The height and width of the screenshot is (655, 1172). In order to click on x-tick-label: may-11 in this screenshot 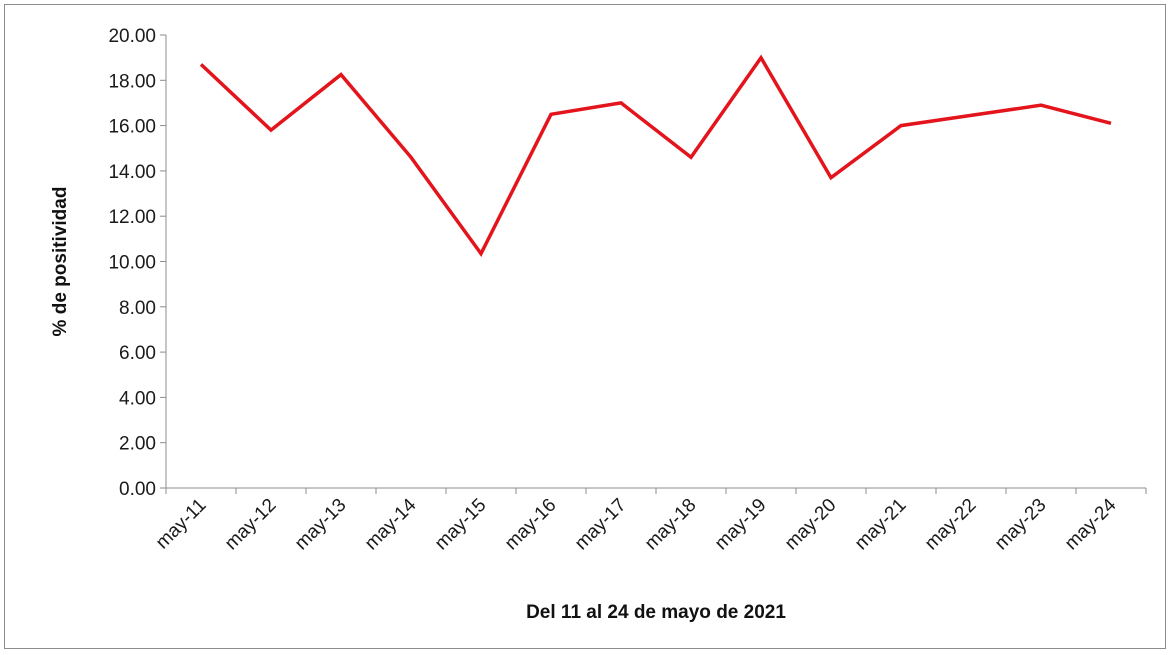, I will do `click(181, 524)`.